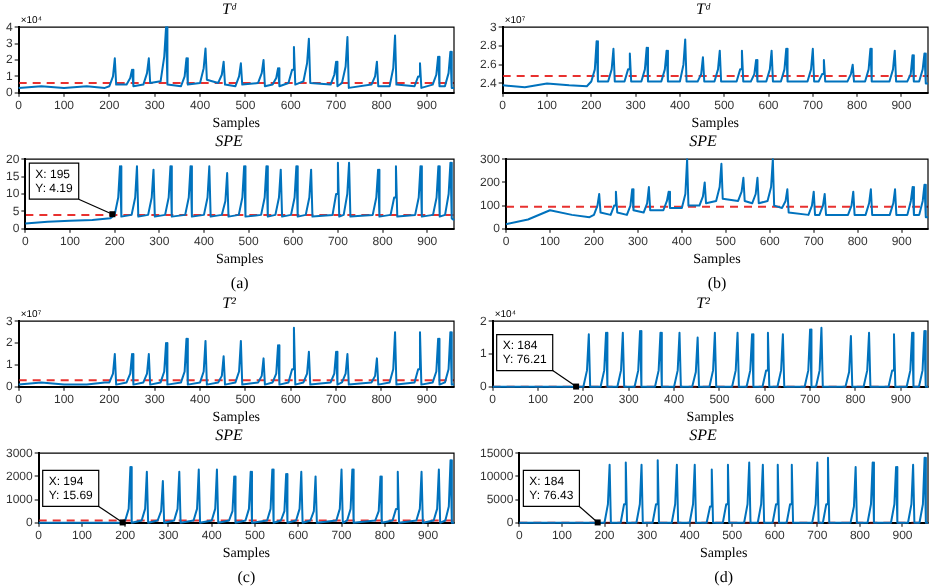  Describe the element at coordinates (246, 577) in the screenshot. I see `text: (c)` at that location.